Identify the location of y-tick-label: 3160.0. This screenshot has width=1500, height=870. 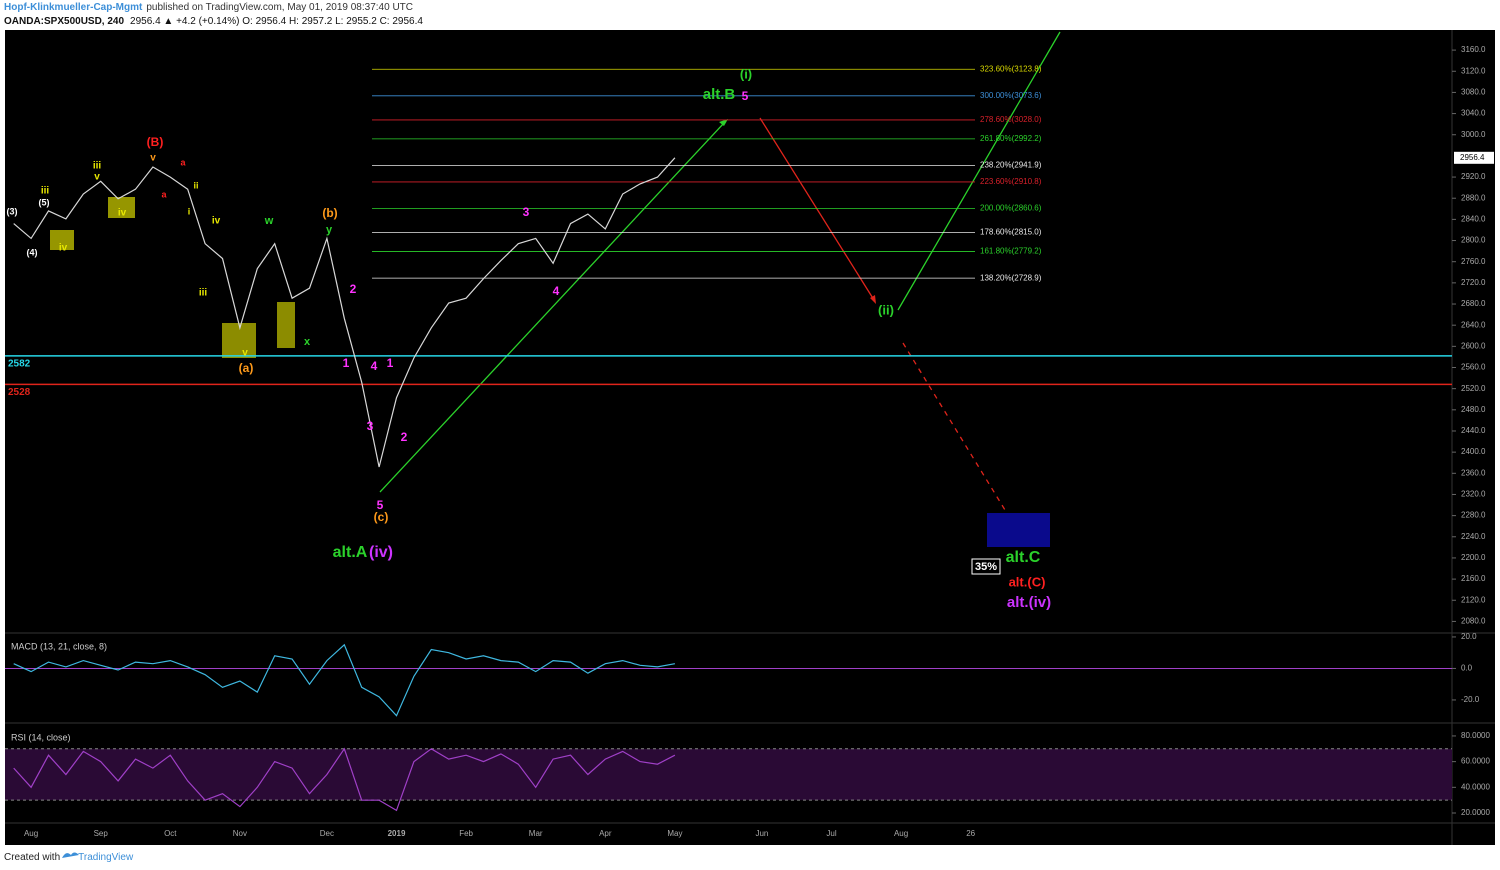
(1473, 49).